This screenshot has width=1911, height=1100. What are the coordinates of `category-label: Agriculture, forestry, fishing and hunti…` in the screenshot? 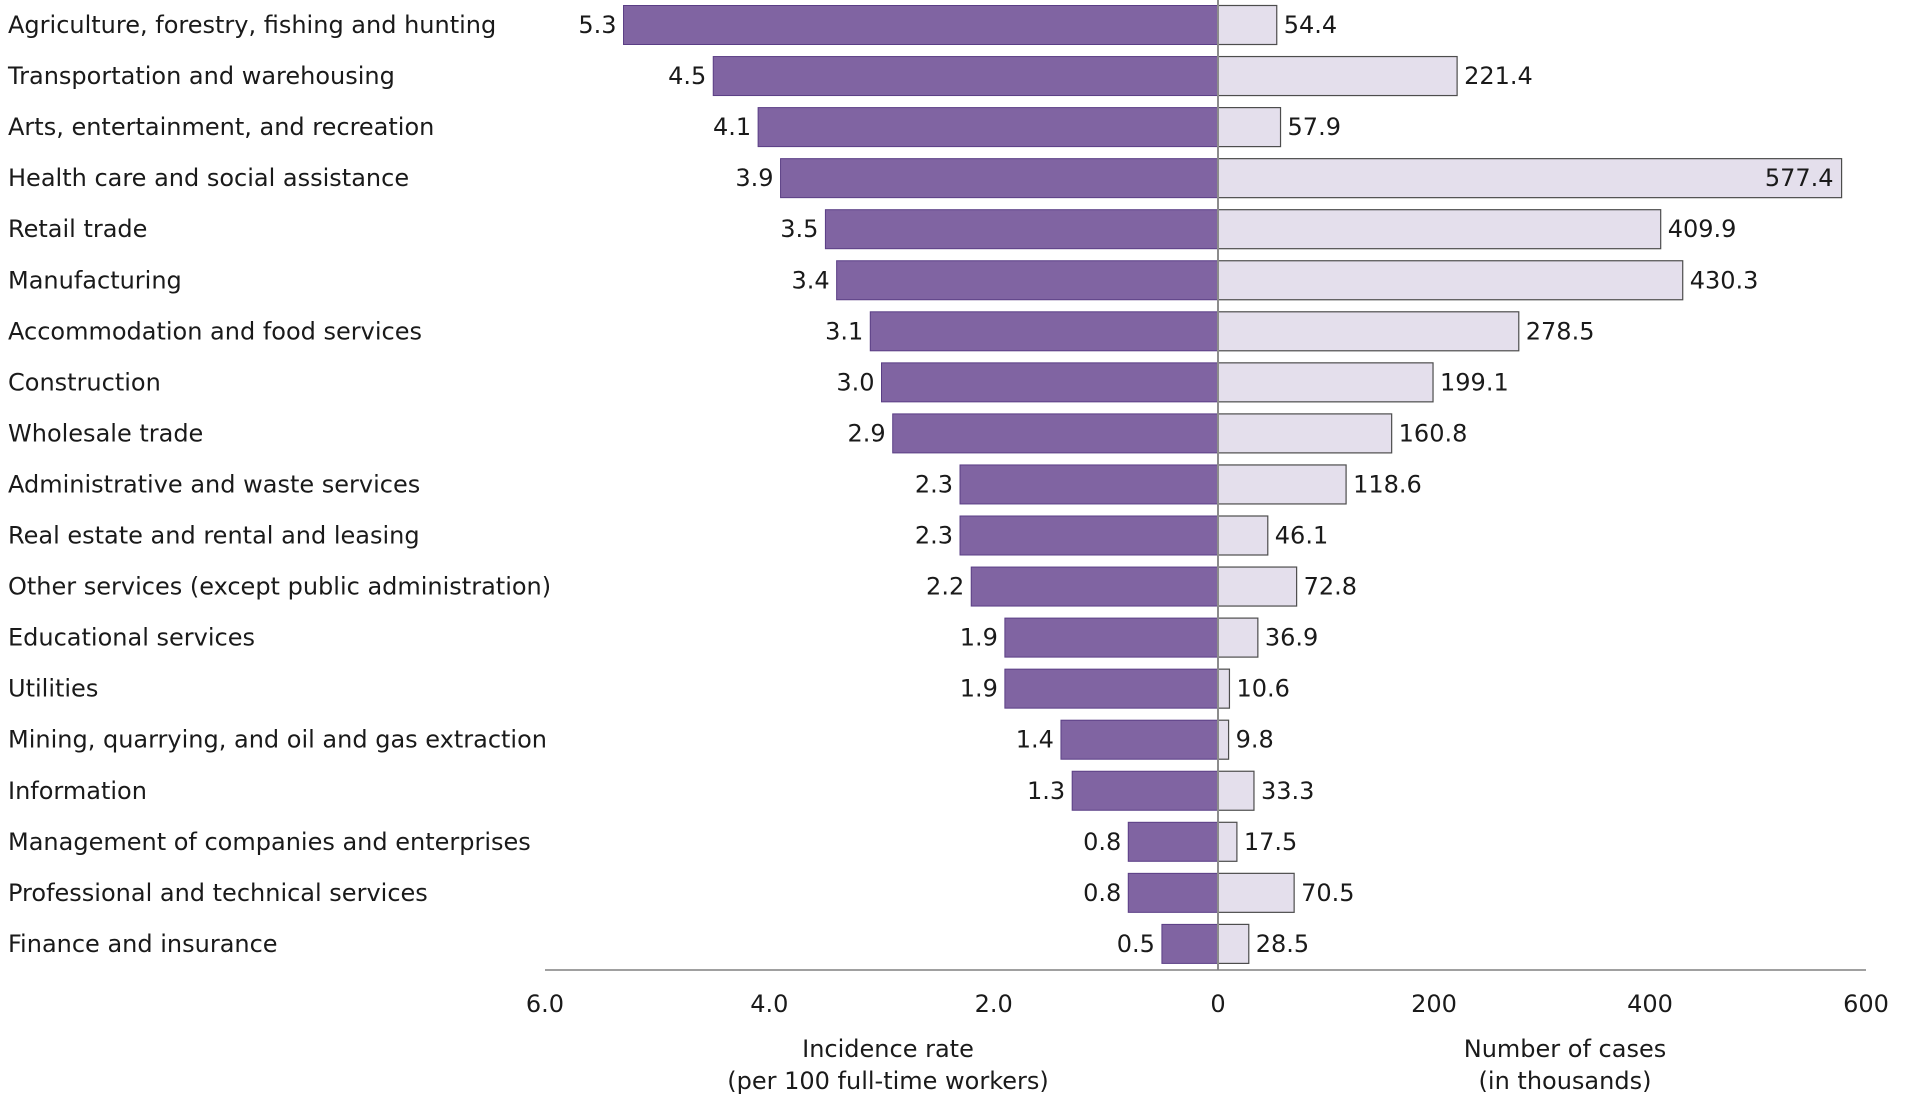 It's located at (252, 25).